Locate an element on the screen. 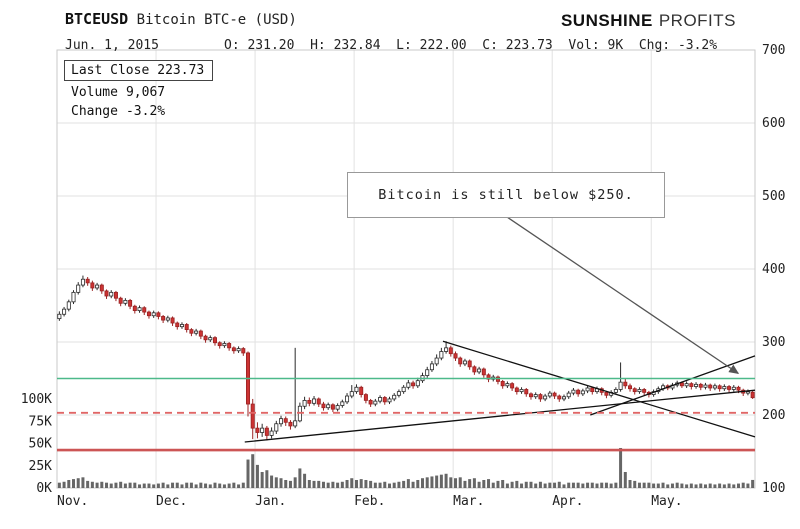 The width and height of the screenshot is (800, 529). annotation-box: Bitcoin is still below $250. is located at coordinates (506, 195).